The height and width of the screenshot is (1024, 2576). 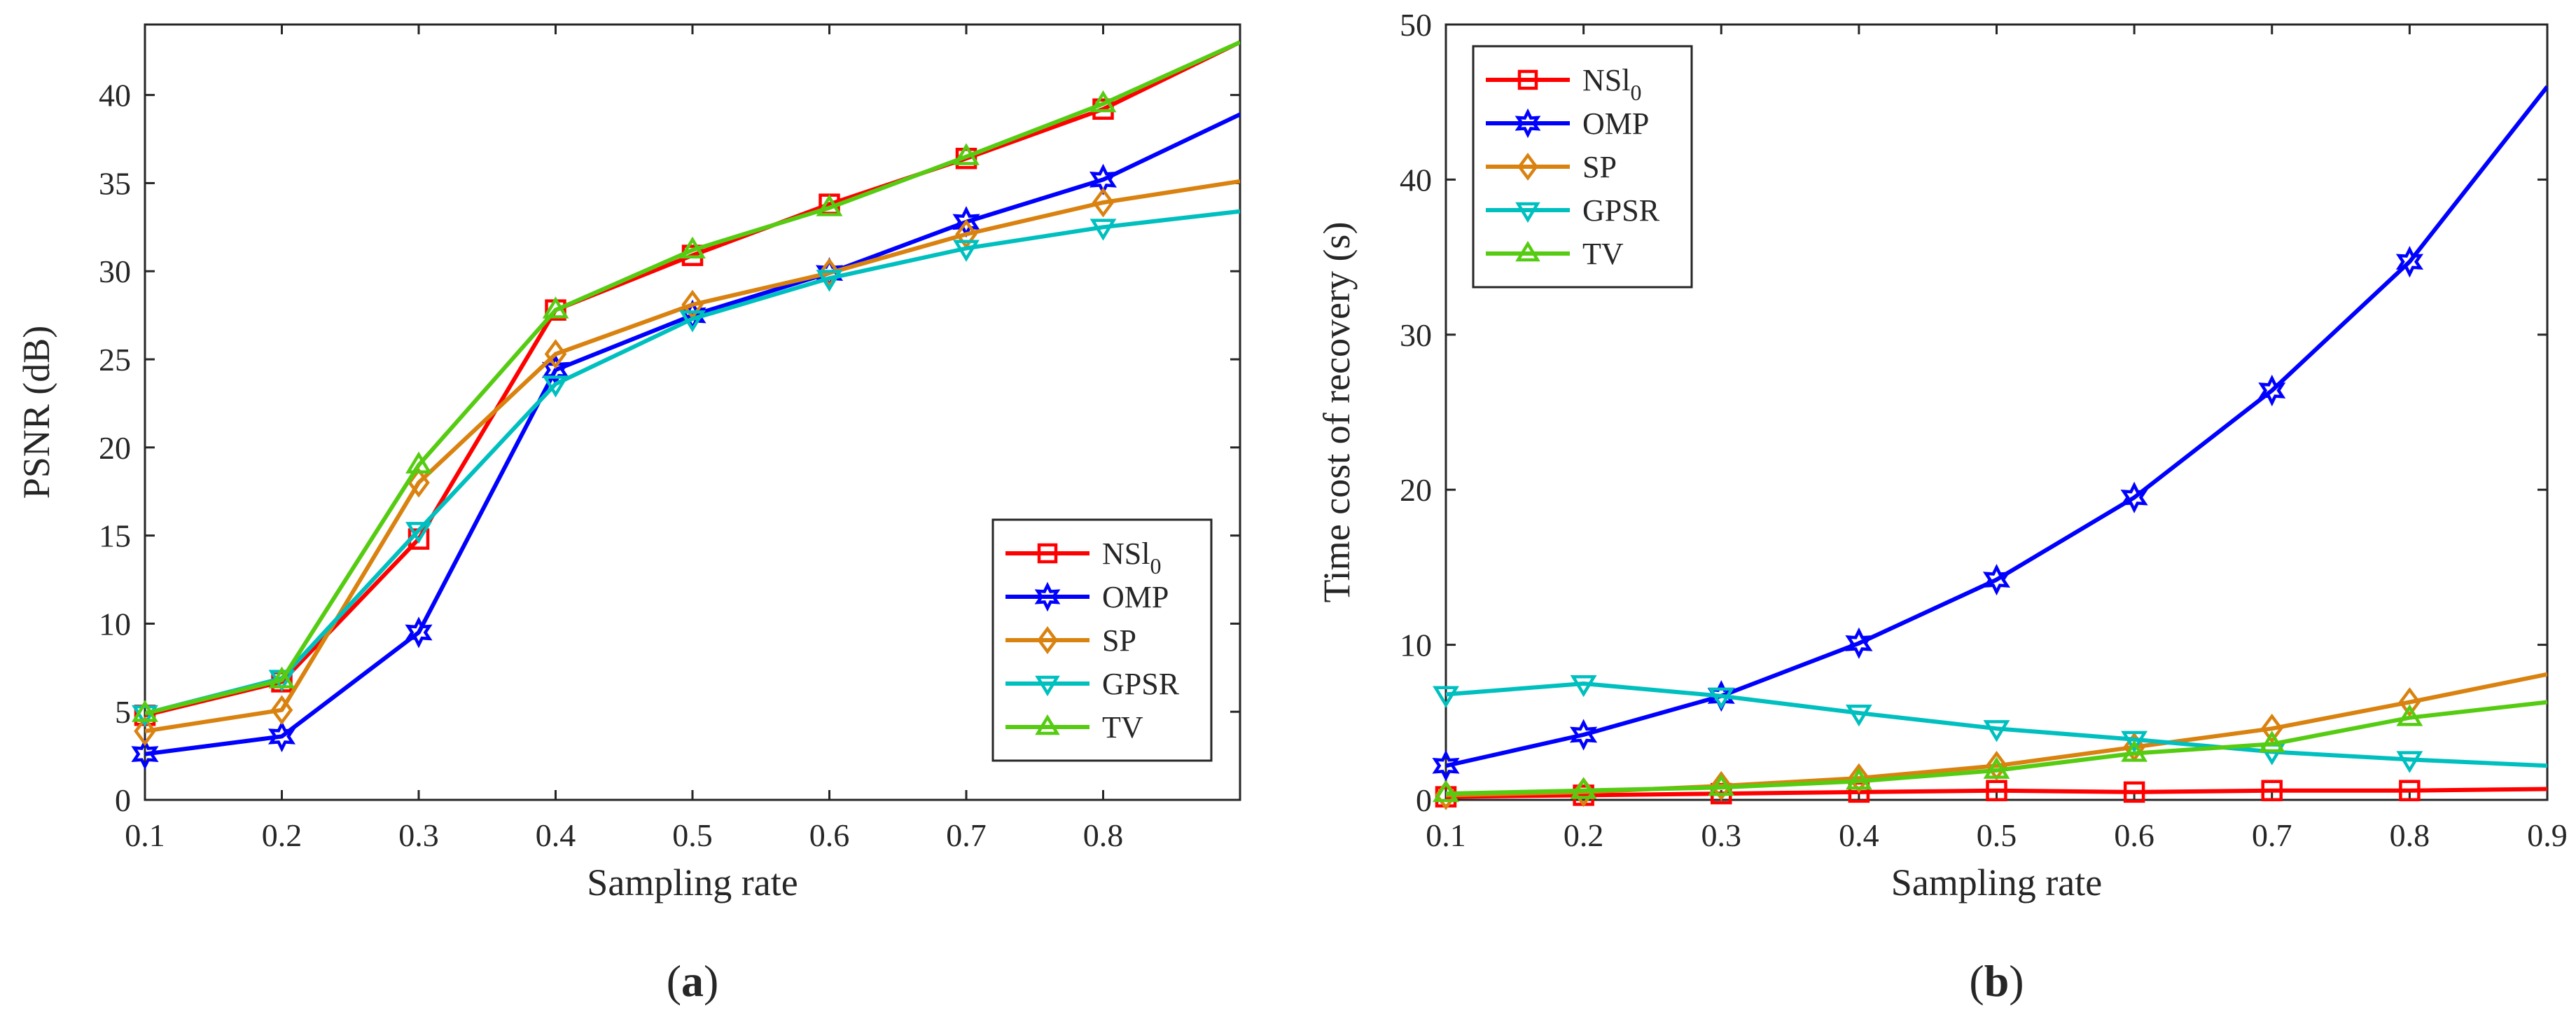 I want to click on x-tick-label: 0.7, so click(x=2272, y=835).